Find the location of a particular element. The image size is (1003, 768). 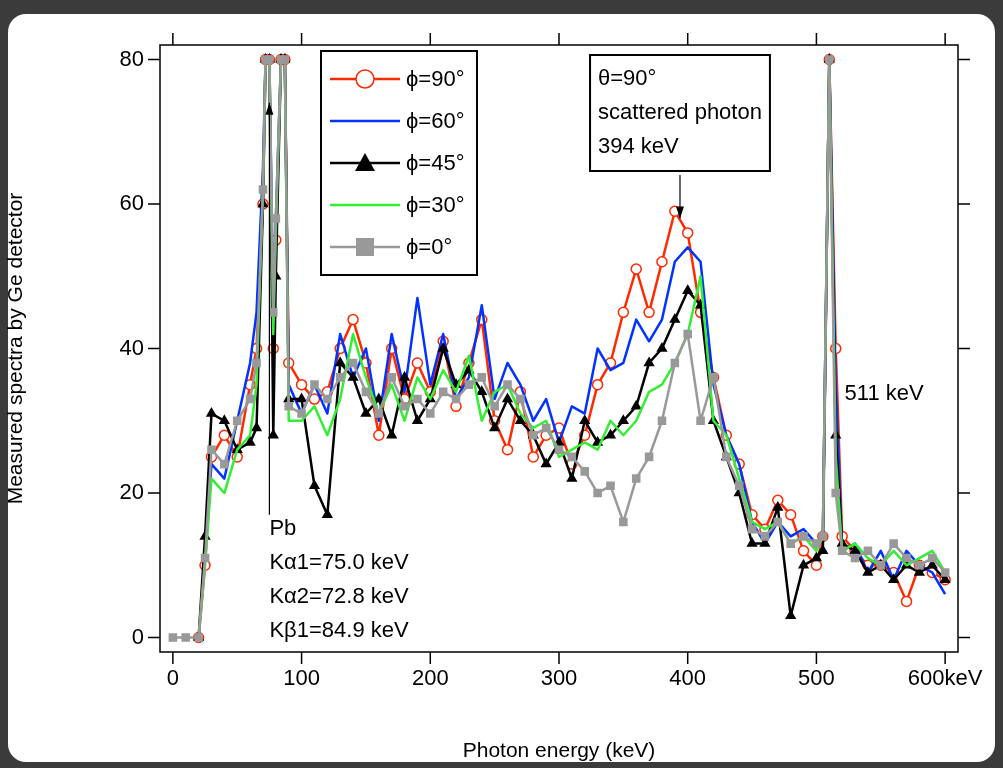

y-tick-label: 0 is located at coordinates (137, 636).